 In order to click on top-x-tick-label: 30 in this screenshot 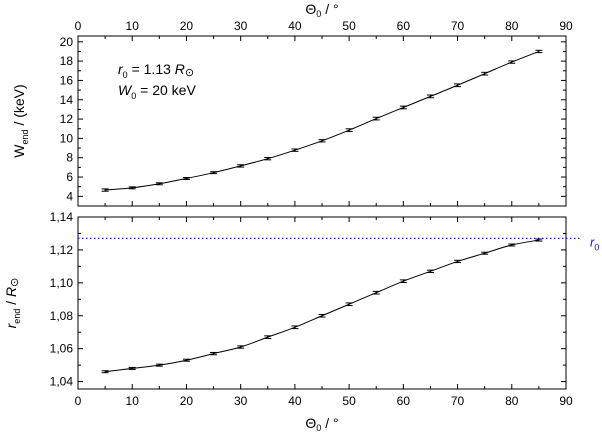, I will do `click(241, 26)`.